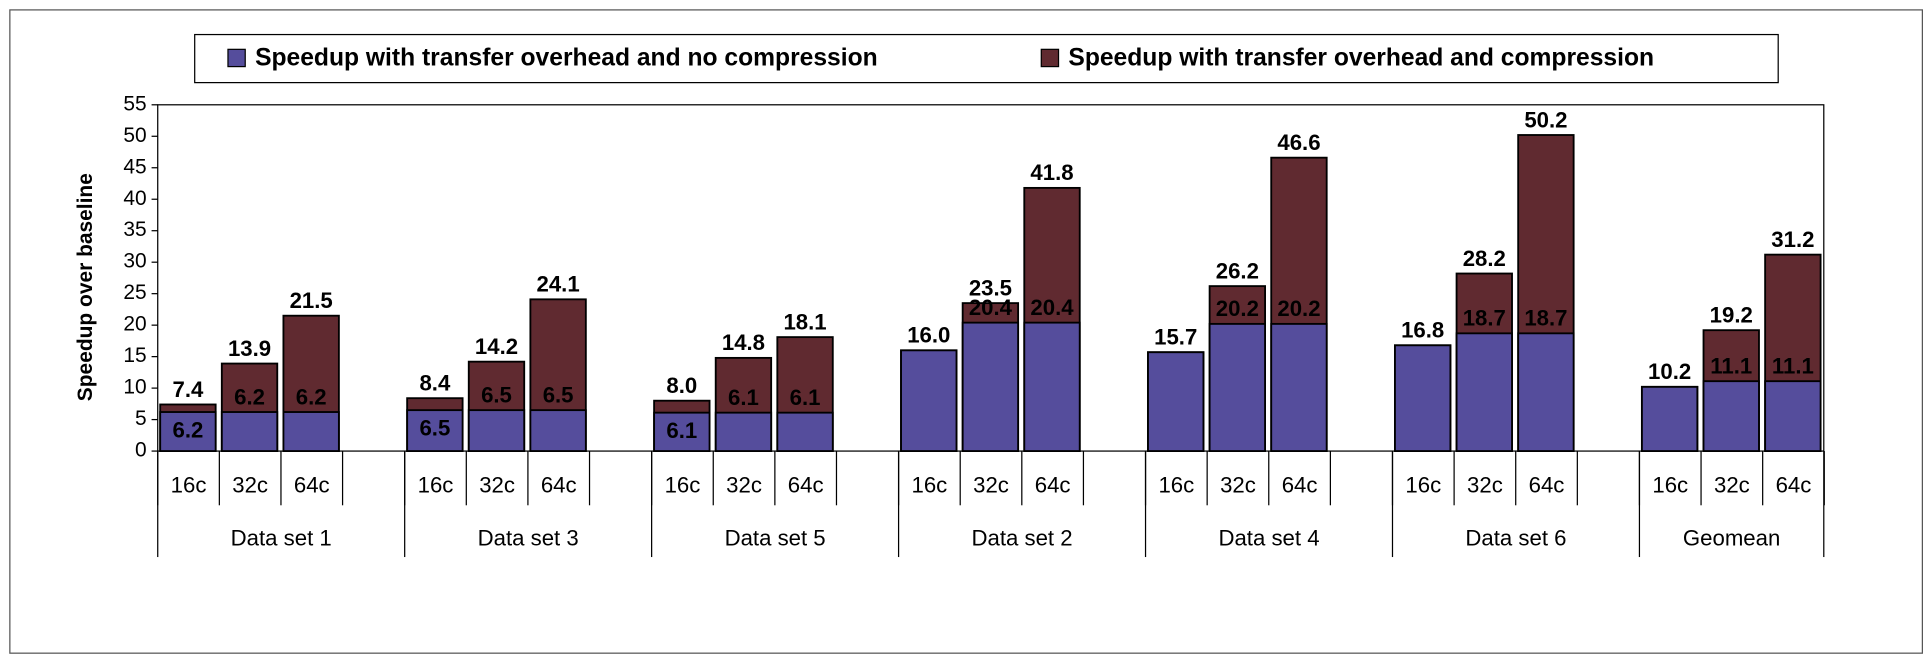 This screenshot has width=1931, height=668. Describe the element at coordinates (775, 538) in the screenshot. I see `group-label: Data set 5` at that location.